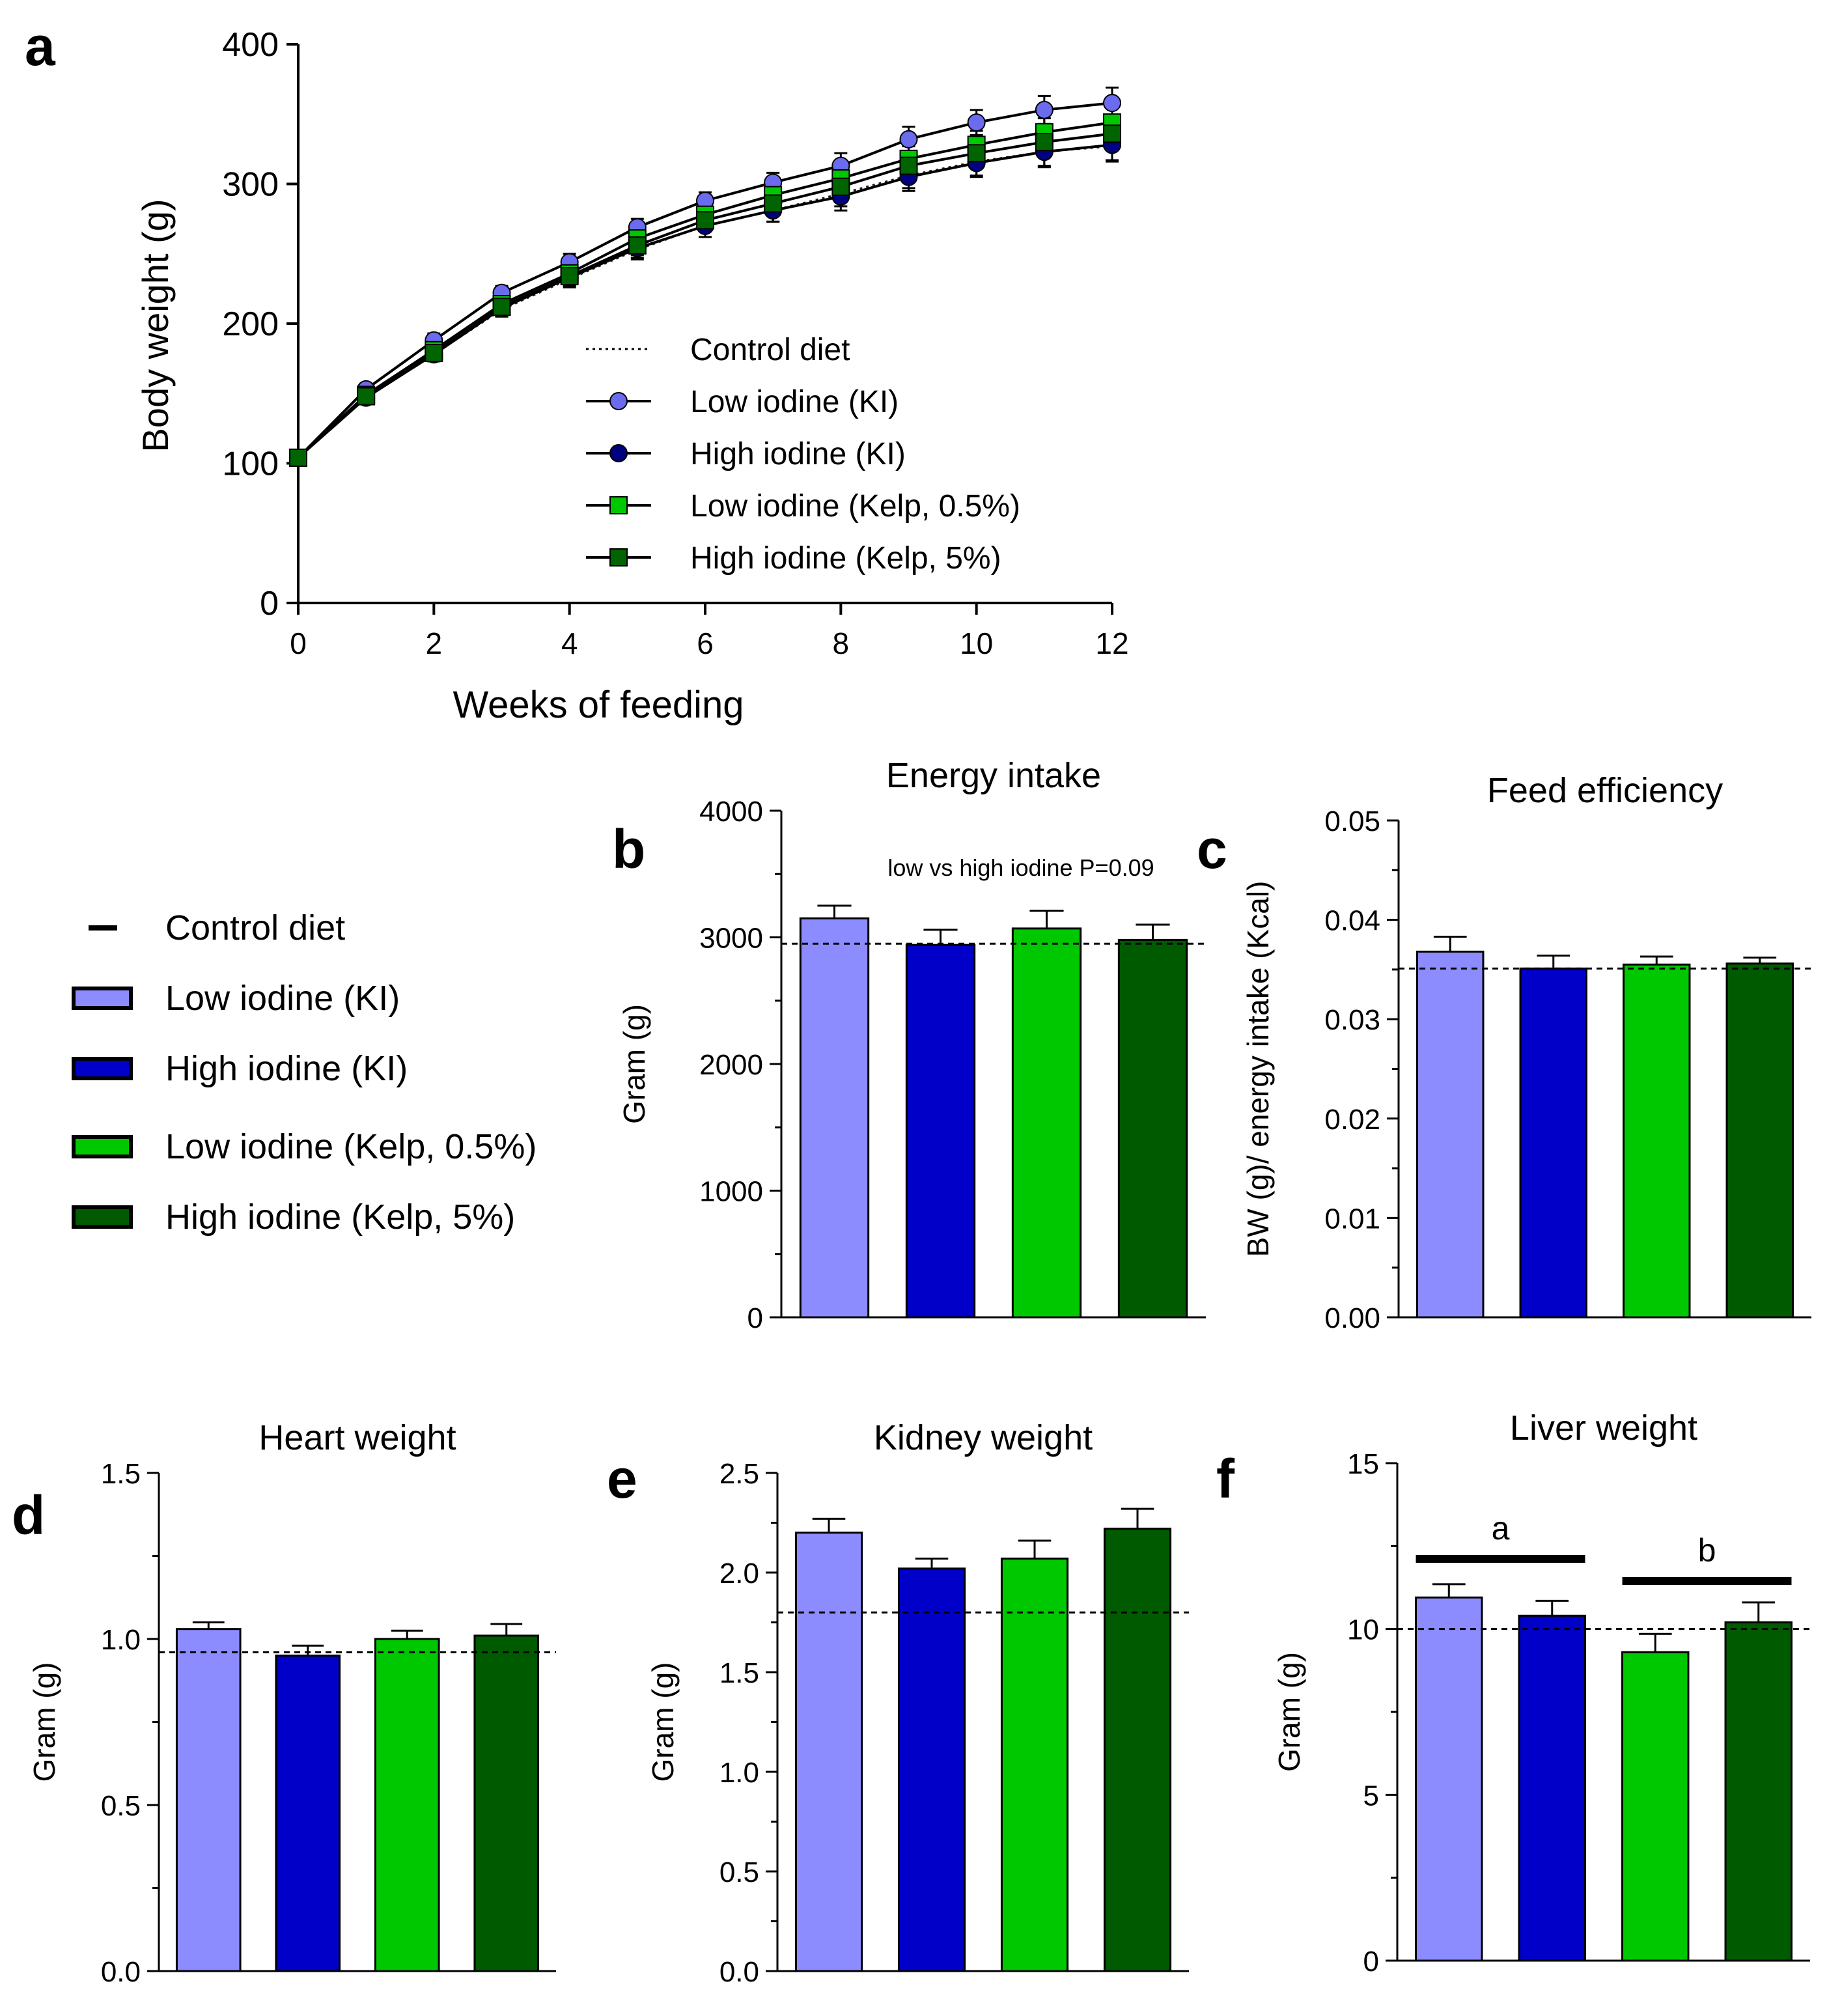 Image resolution: width=1842 pixels, height=2016 pixels. Describe the element at coordinates (1225, 1479) in the screenshot. I see `panel-letter-f: f` at that location.